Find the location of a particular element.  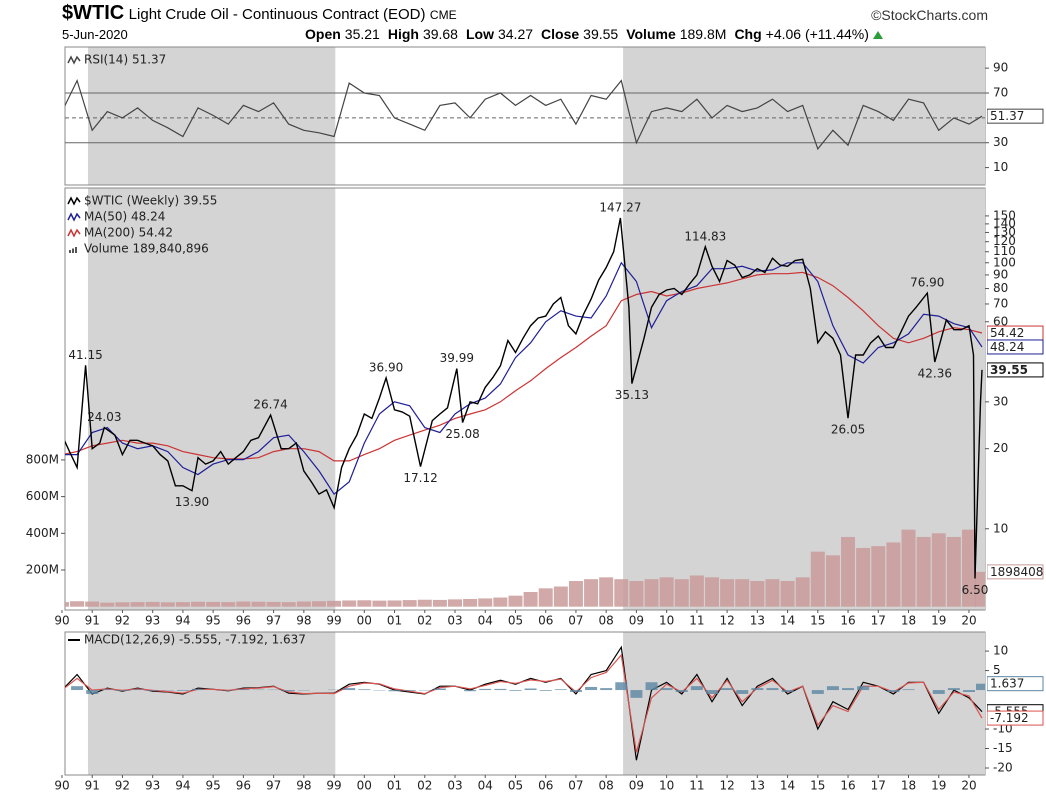

x-tick-label: 16 is located at coordinates (847, 786).